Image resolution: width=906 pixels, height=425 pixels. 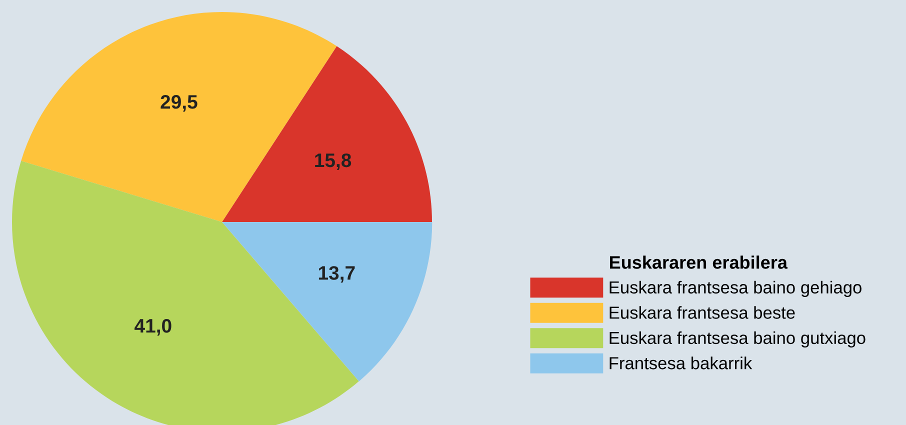 I want to click on legend-label: Euskara frantsesa baino gutxiago, so click(x=738, y=339).